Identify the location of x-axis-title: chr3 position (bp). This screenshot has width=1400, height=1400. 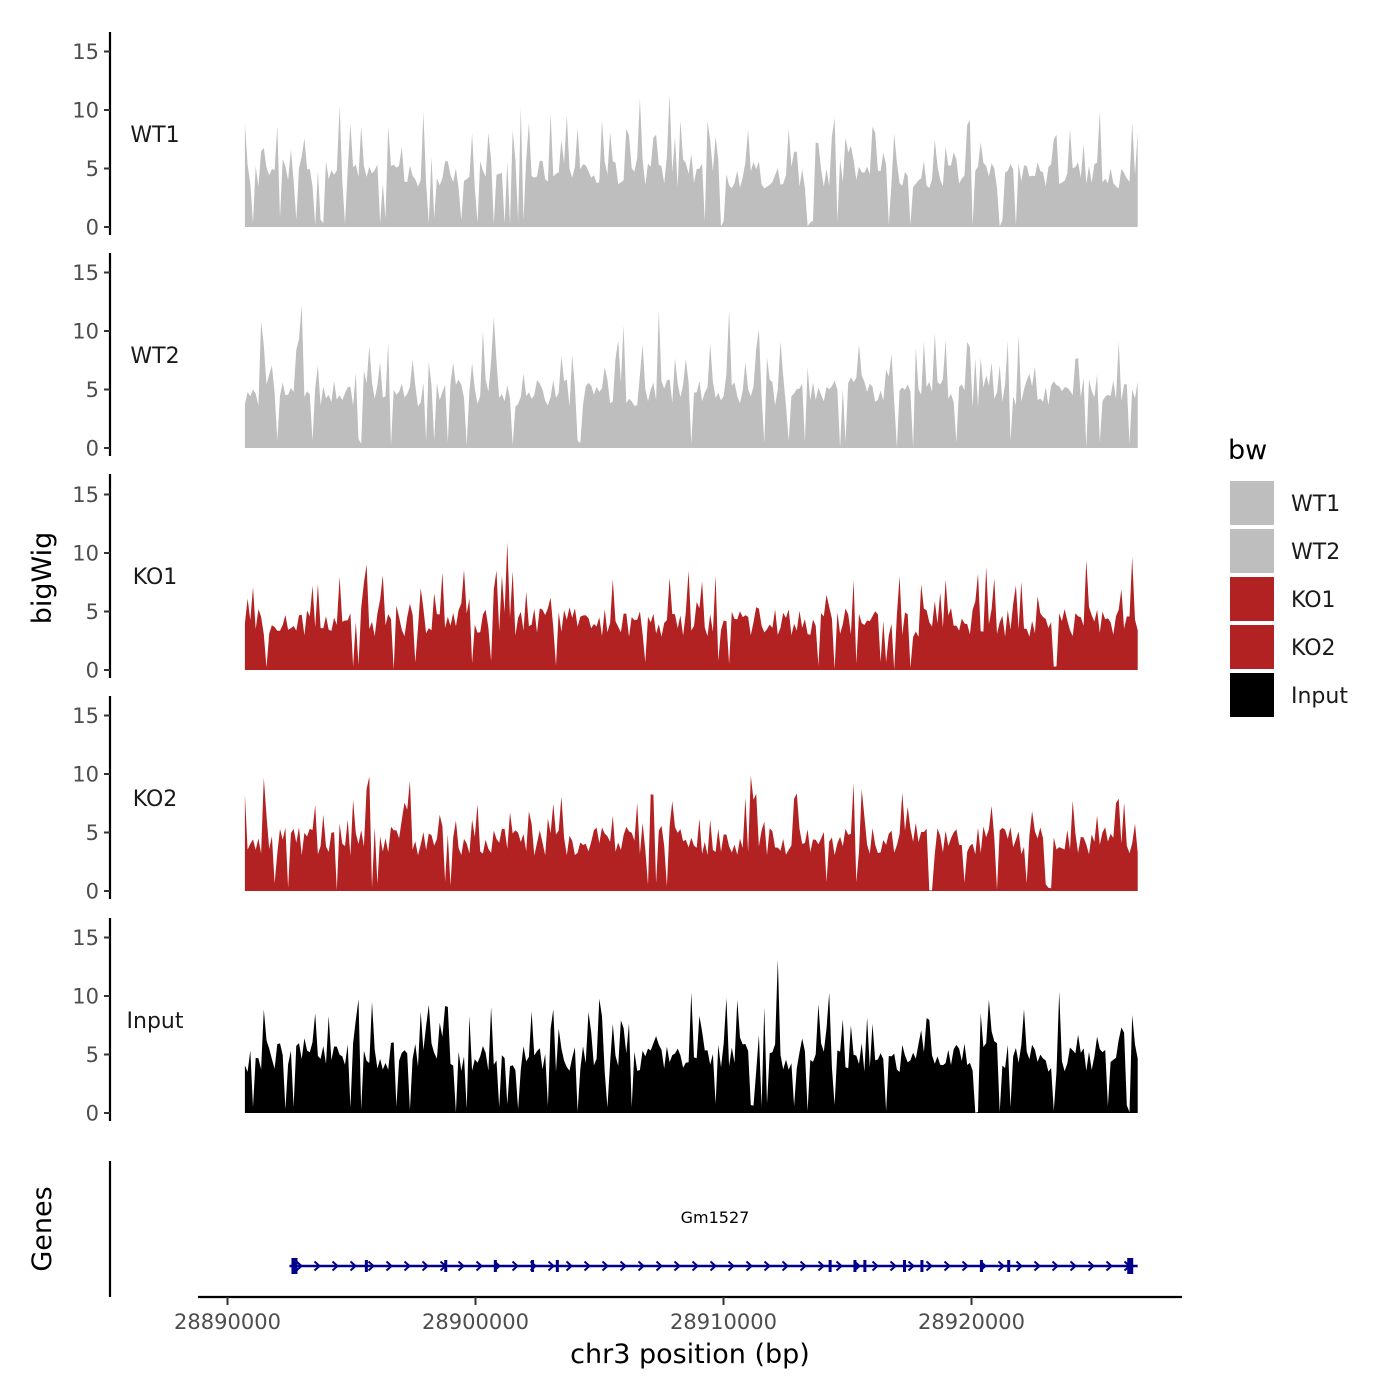
(690, 1354).